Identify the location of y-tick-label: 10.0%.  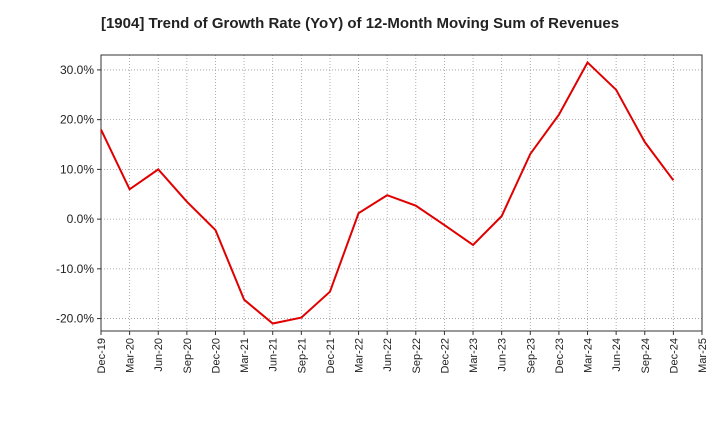
(77, 169).